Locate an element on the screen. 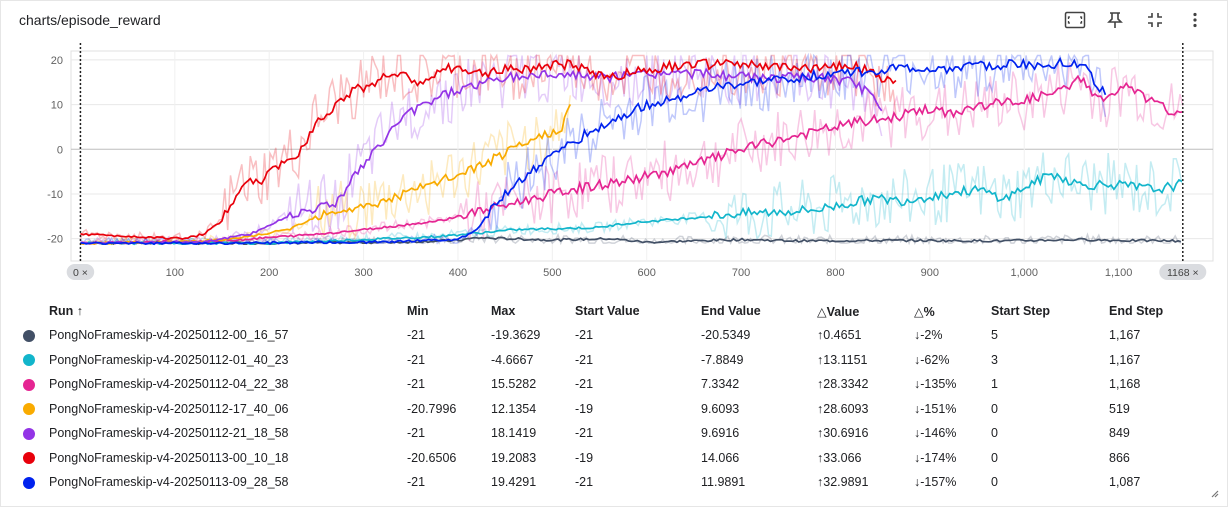 This screenshot has width=1228, height=507. run-delta-value: ↑32.9891 is located at coordinates (843, 482).